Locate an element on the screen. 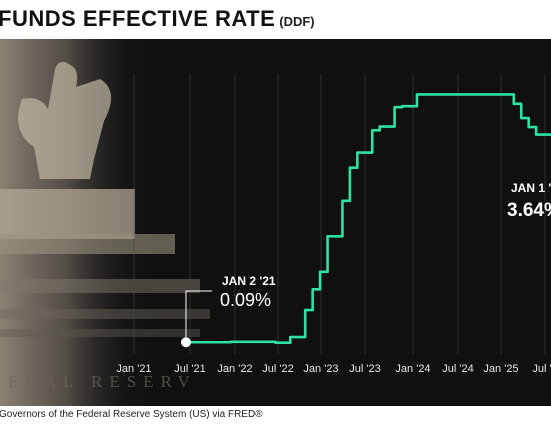  x-tick-label: Jul '2 is located at coordinates (541, 369).